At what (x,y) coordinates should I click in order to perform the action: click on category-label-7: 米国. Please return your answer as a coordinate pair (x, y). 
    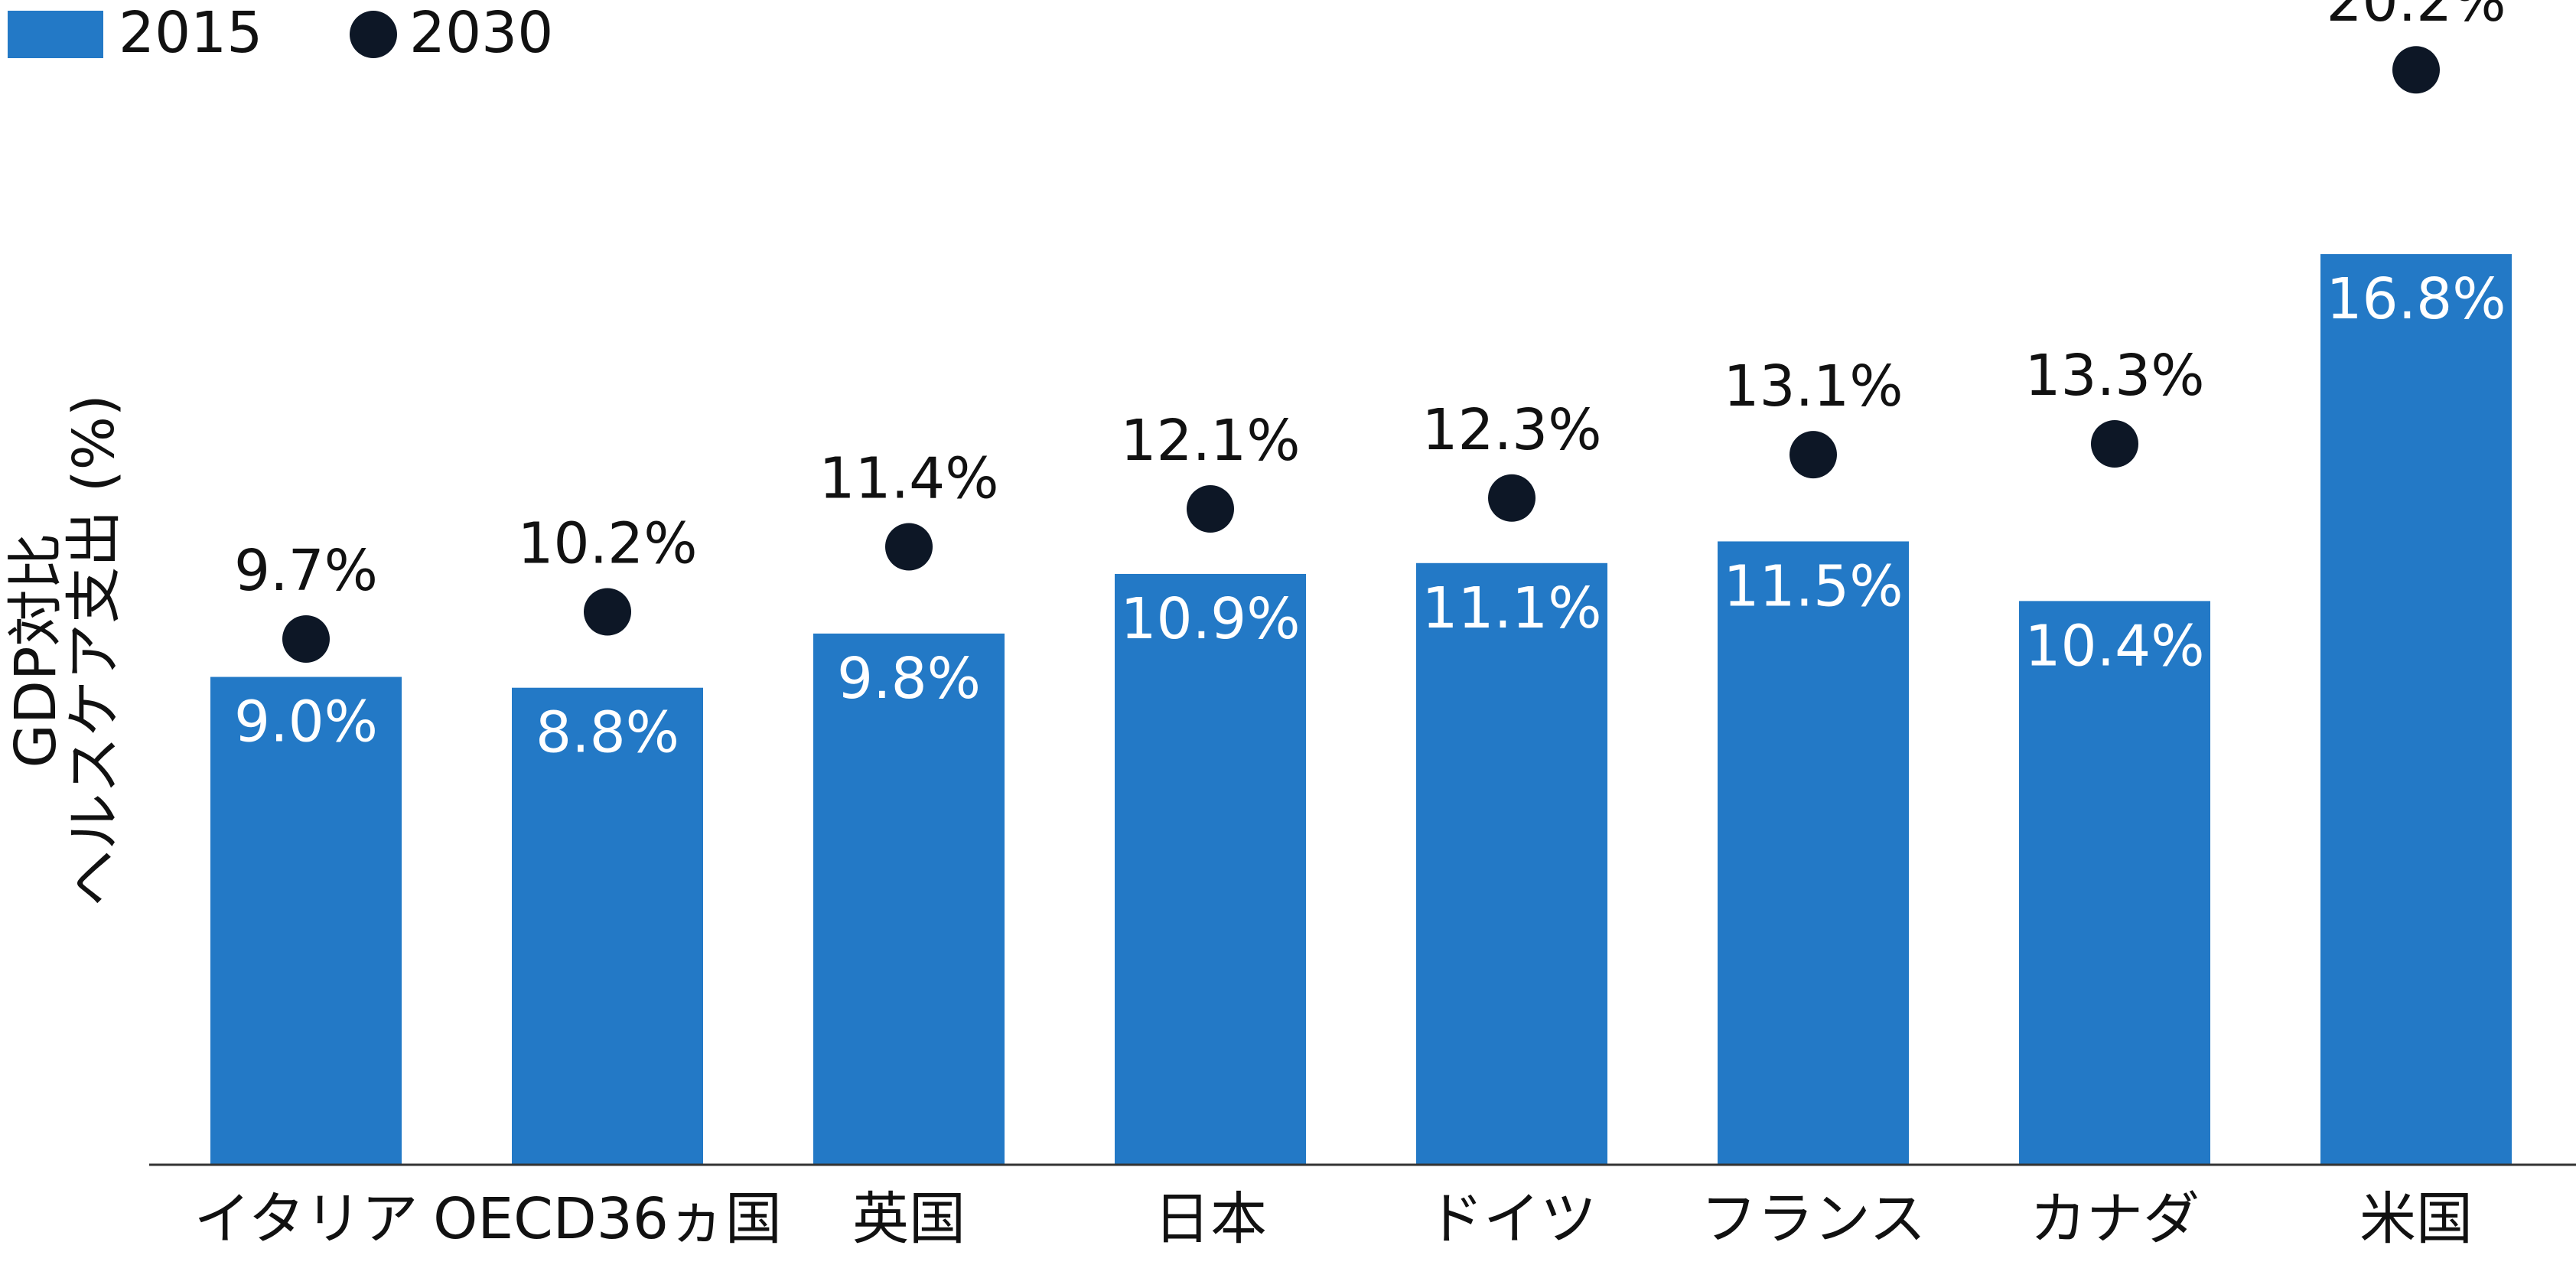
    Looking at the image, I should click on (2416, 1219).